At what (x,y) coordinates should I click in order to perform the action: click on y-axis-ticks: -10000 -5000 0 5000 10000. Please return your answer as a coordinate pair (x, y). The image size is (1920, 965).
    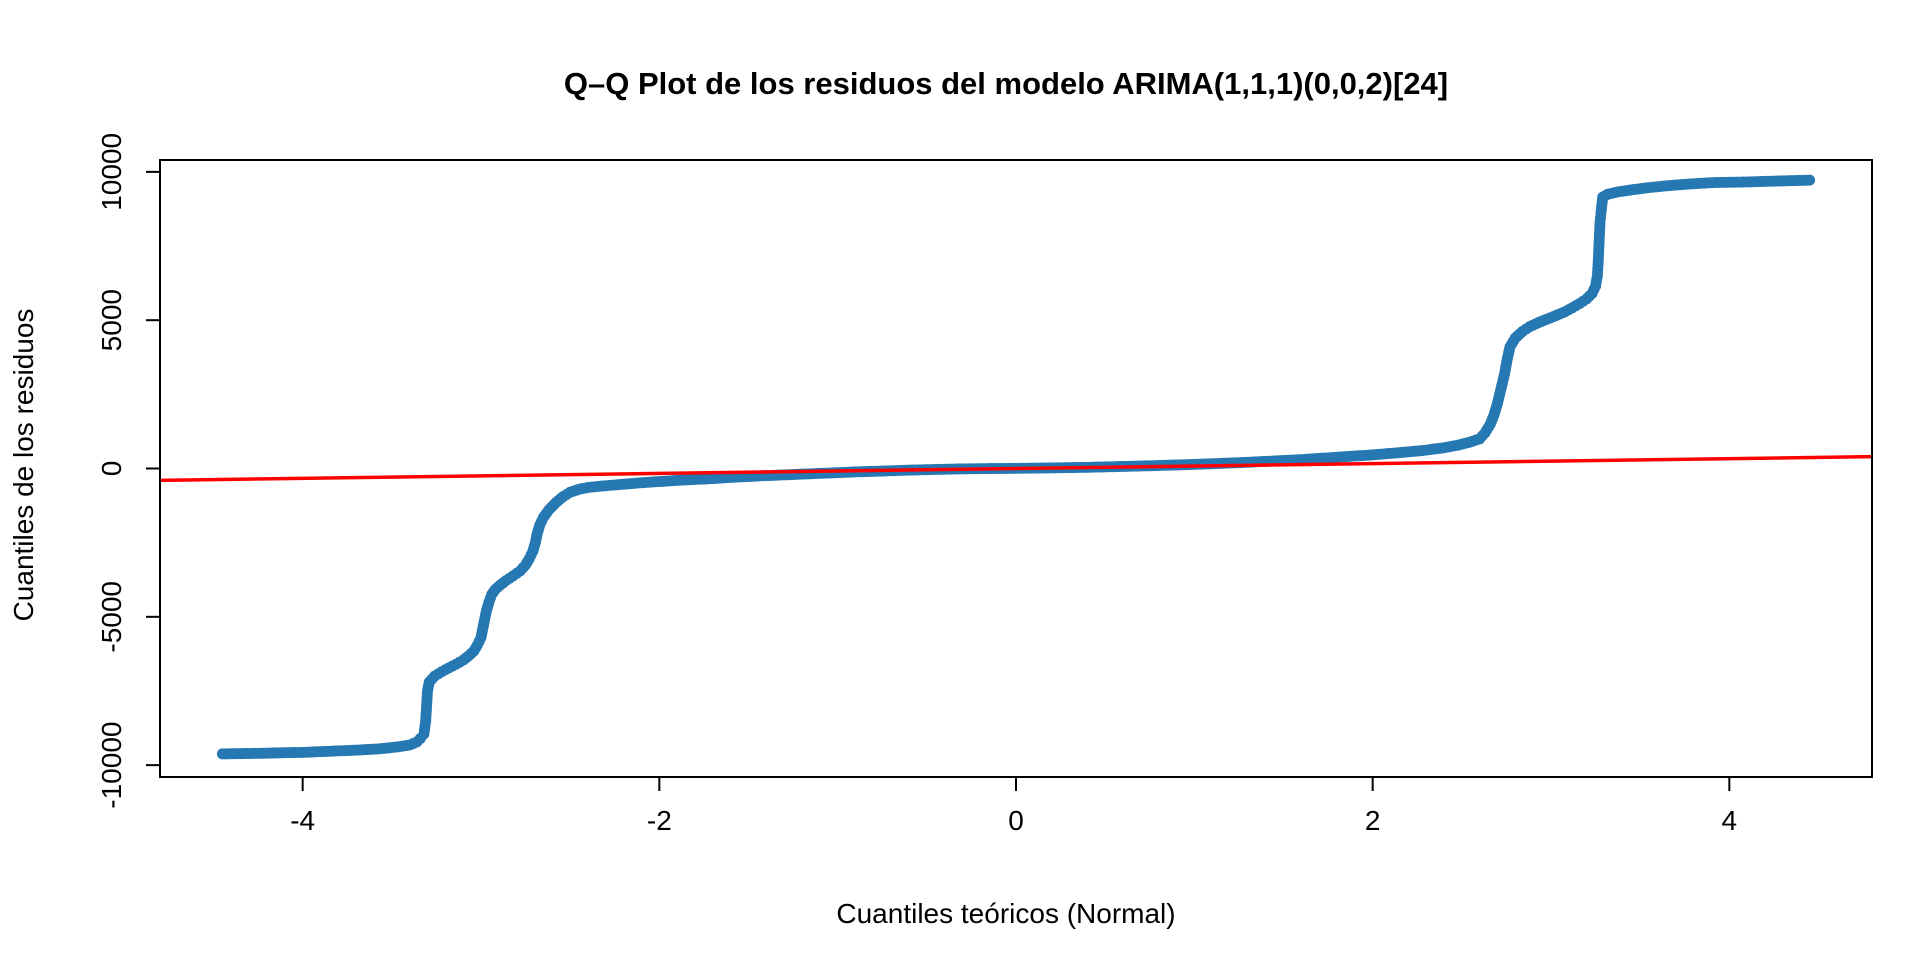
    Looking at the image, I should click on (128, 471).